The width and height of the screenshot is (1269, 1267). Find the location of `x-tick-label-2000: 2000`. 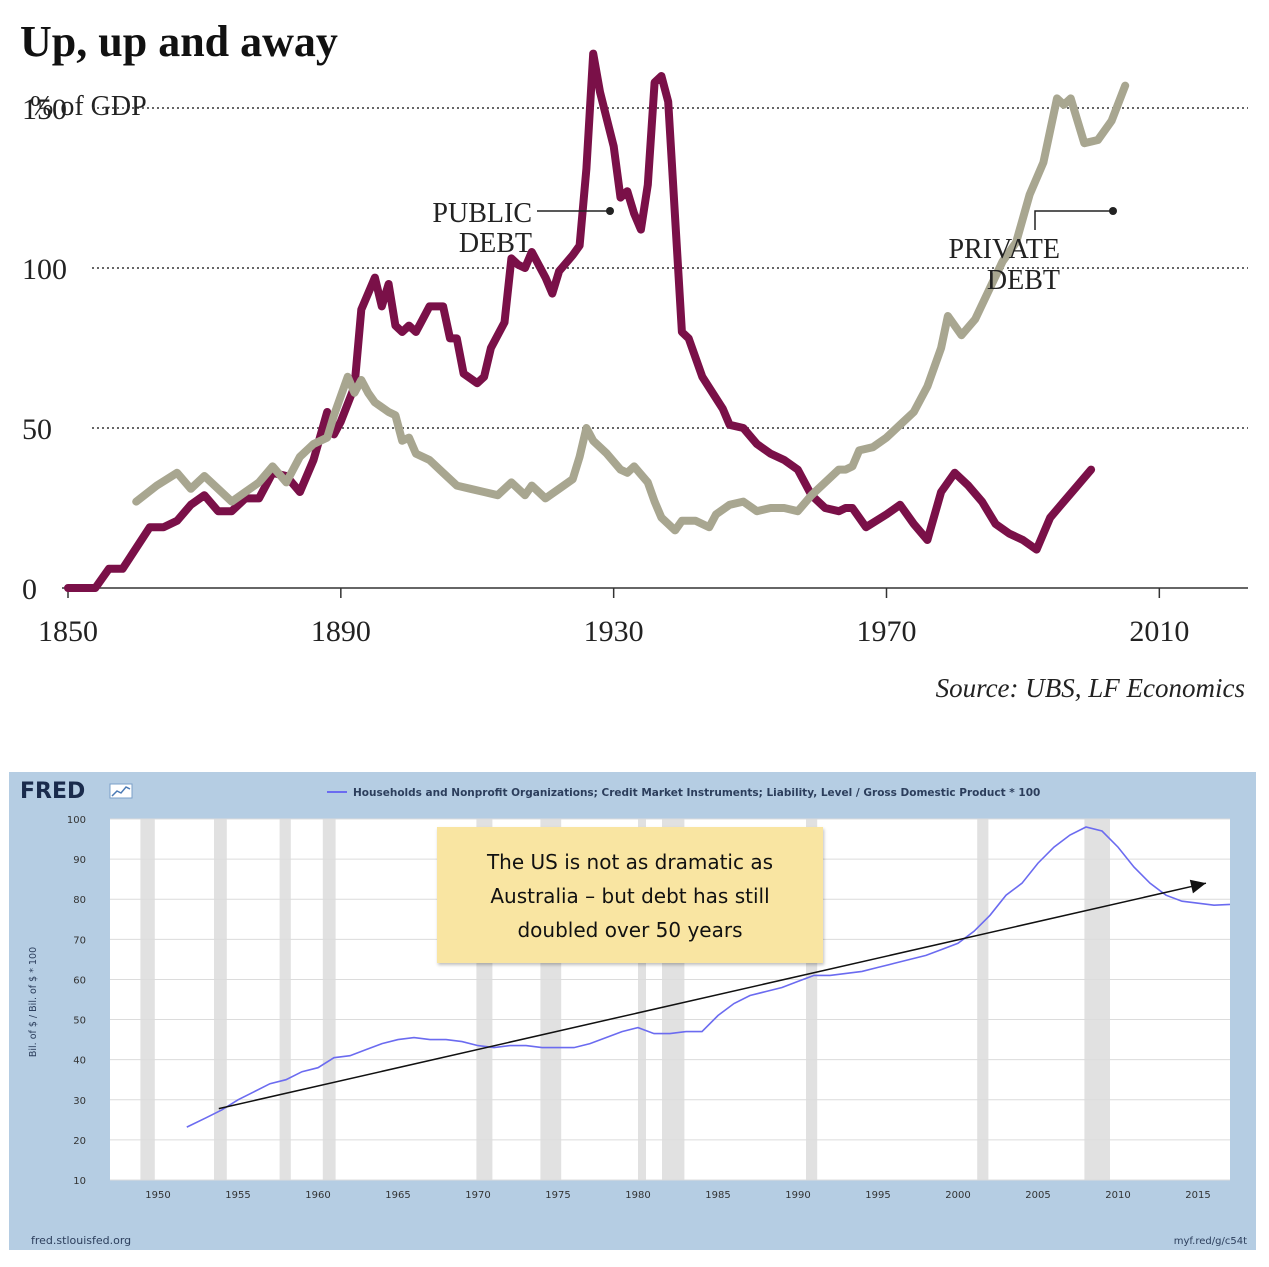

x-tick-label-2000: 2000 is located at coordinates (957, 1195).